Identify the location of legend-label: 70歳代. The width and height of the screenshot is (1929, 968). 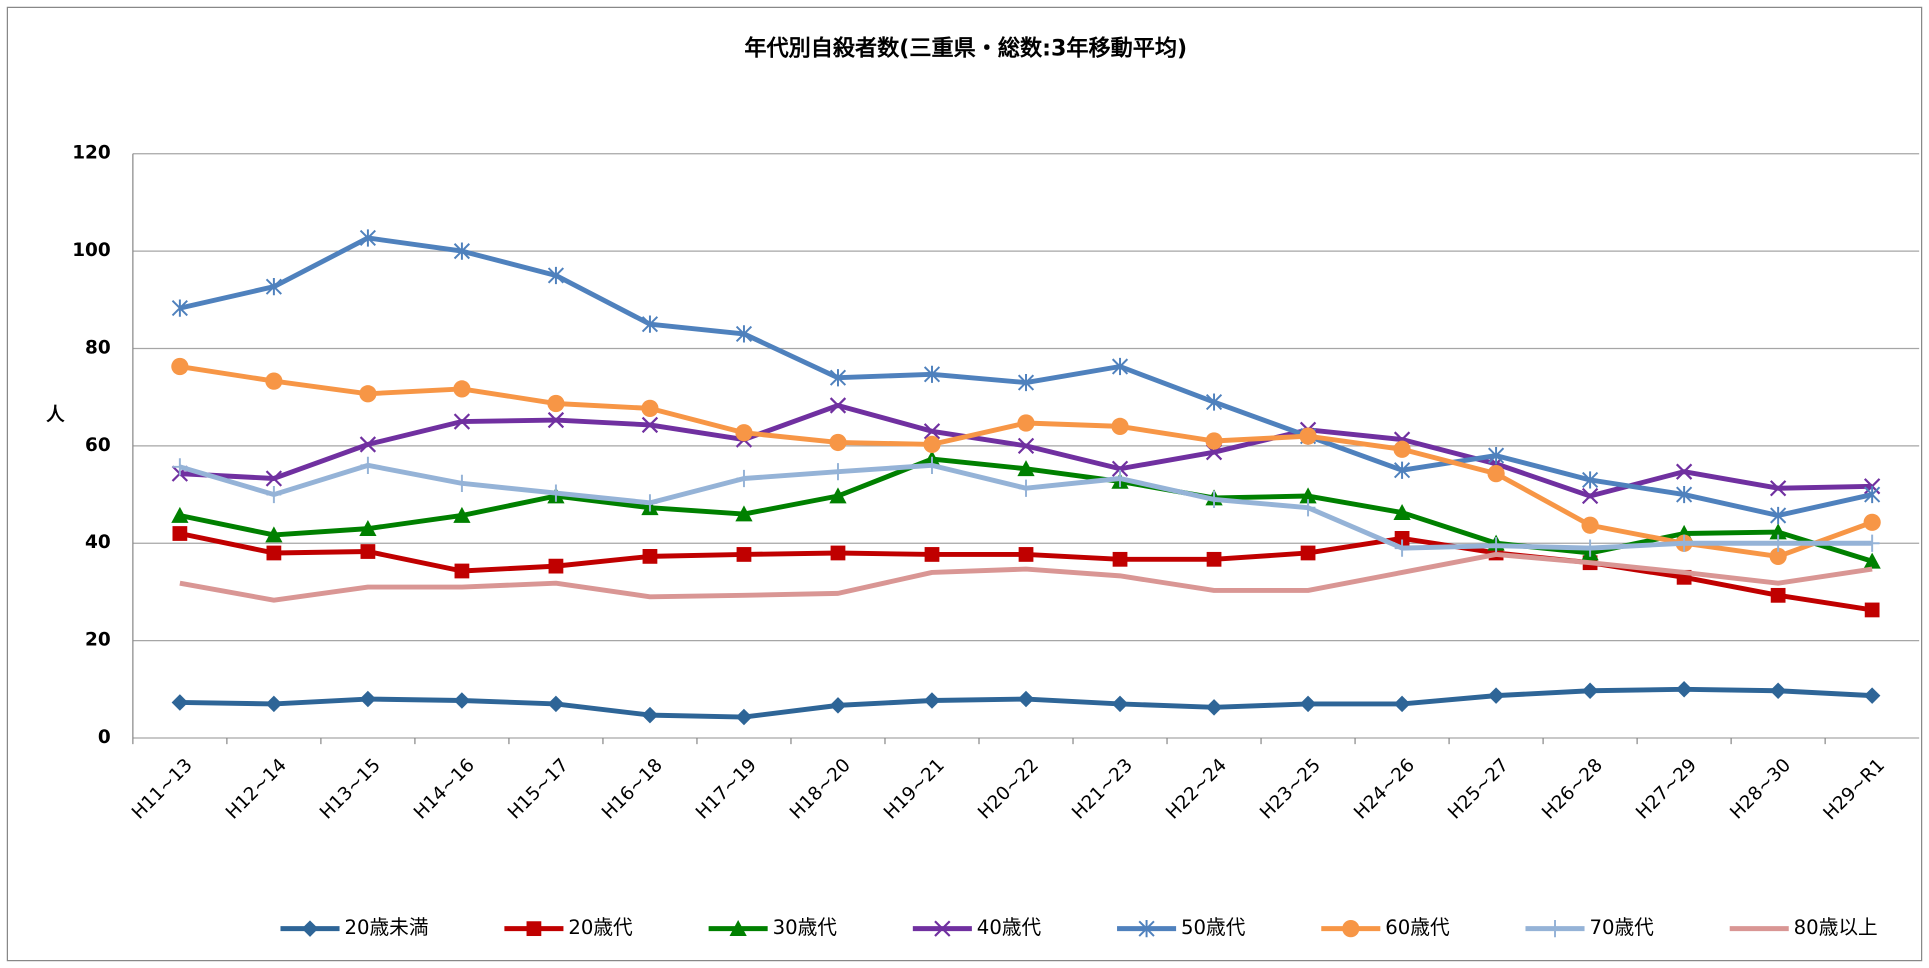
(1621, 927).